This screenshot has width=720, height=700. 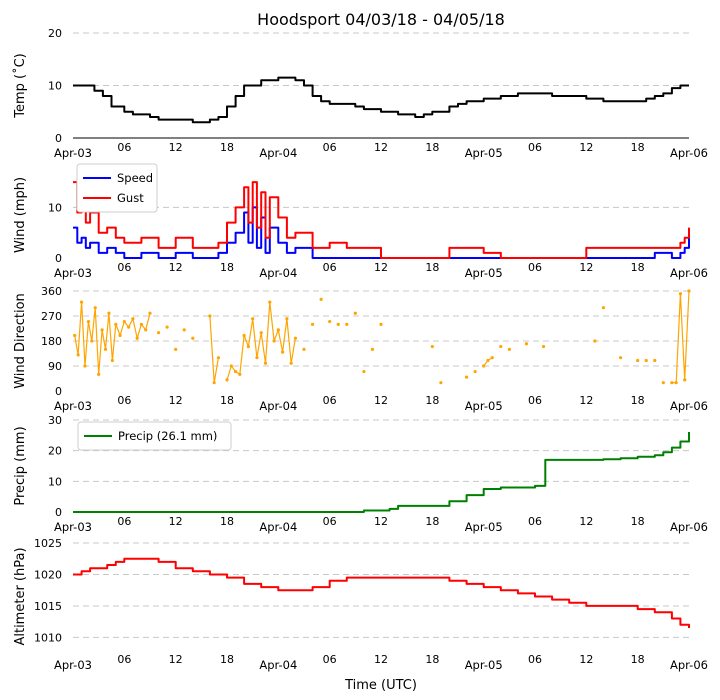 I want to click on wind-legend-box, so click(x=117, y=188).